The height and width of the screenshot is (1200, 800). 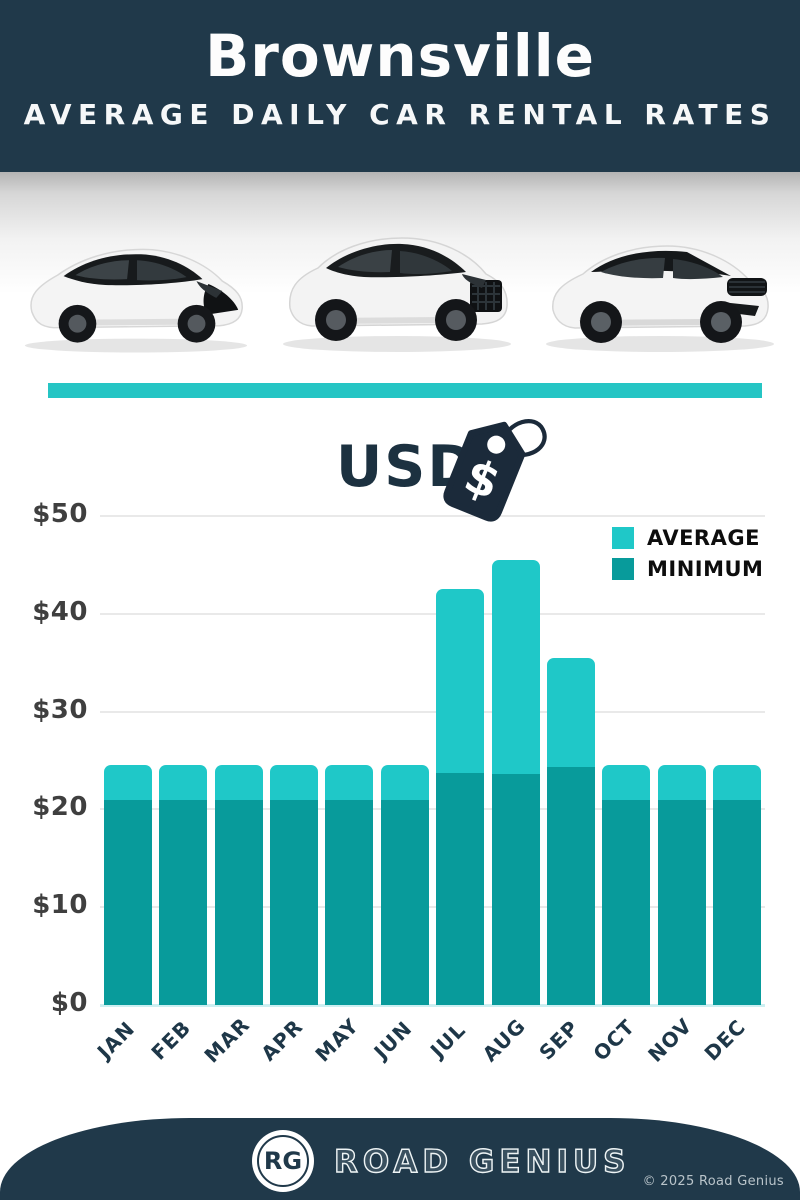 I want to click on bar-minimum-sep, so click(x=571, y=886).